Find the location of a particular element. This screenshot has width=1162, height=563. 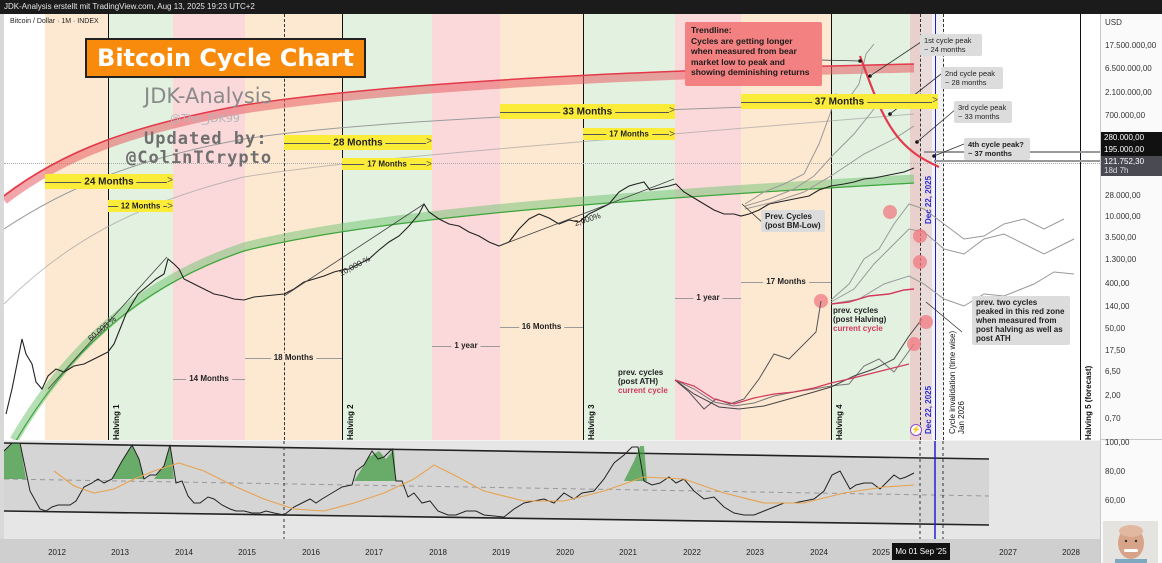

cycle-low-line is located at coordinates (284, 227).